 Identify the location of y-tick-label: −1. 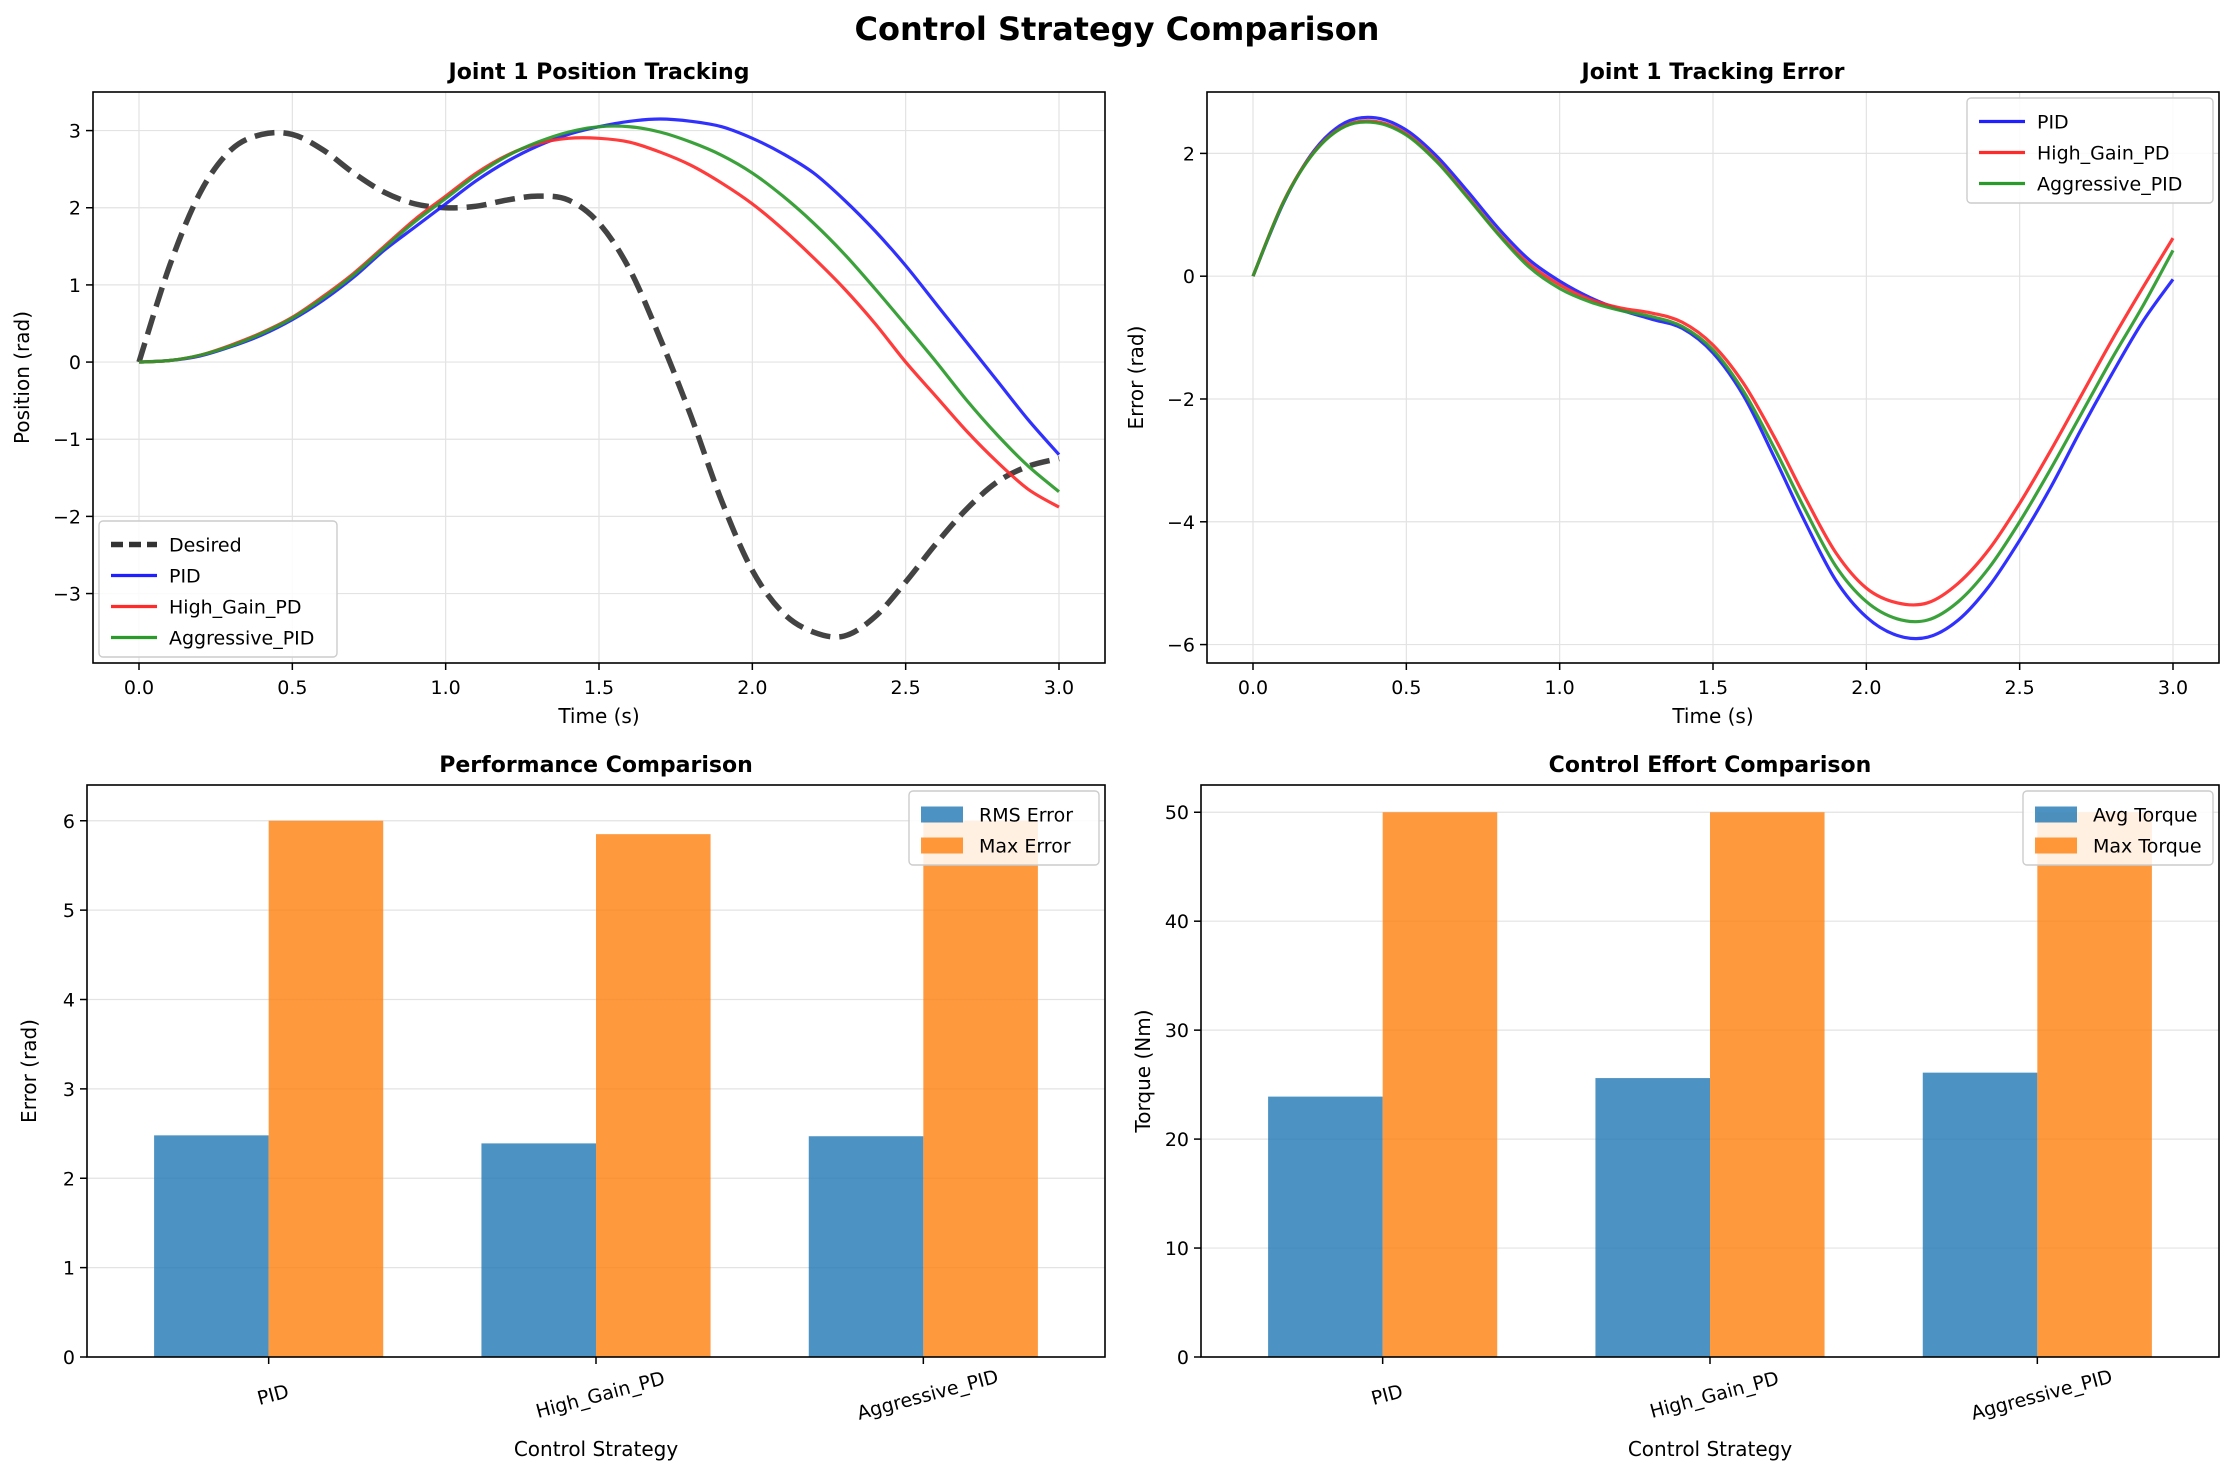
(67, 440).